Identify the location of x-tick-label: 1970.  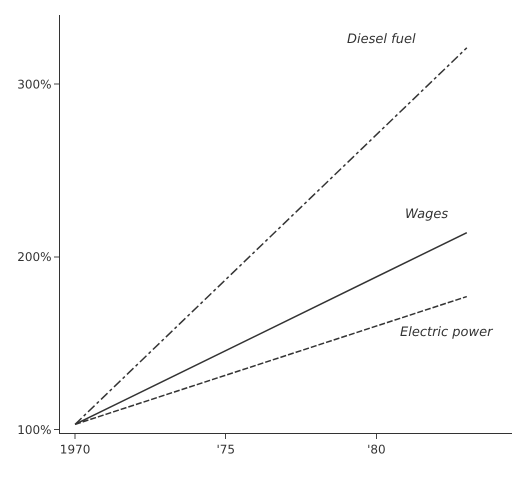
(75, 449).